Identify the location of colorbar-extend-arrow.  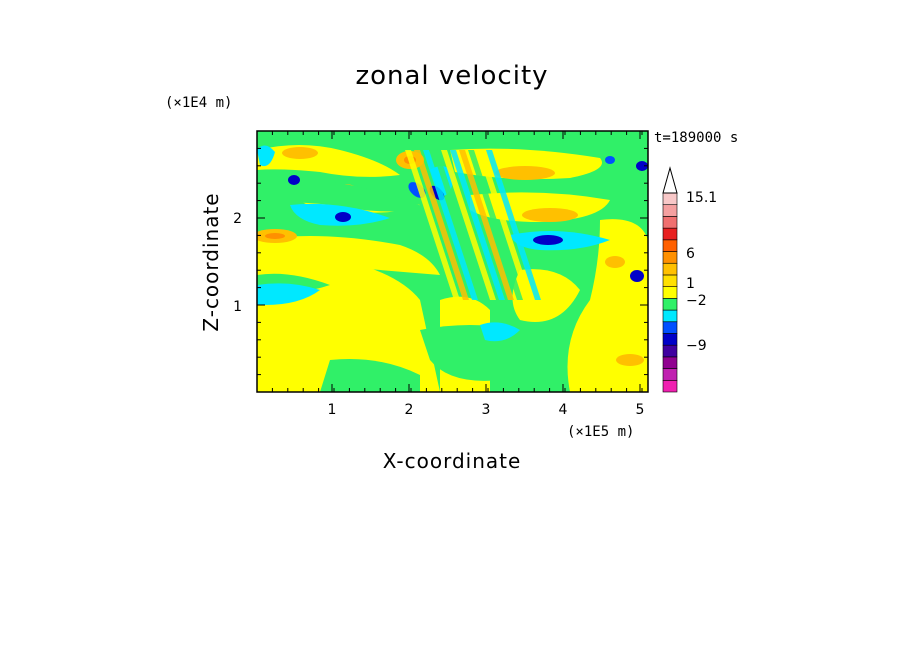
(670, 180).